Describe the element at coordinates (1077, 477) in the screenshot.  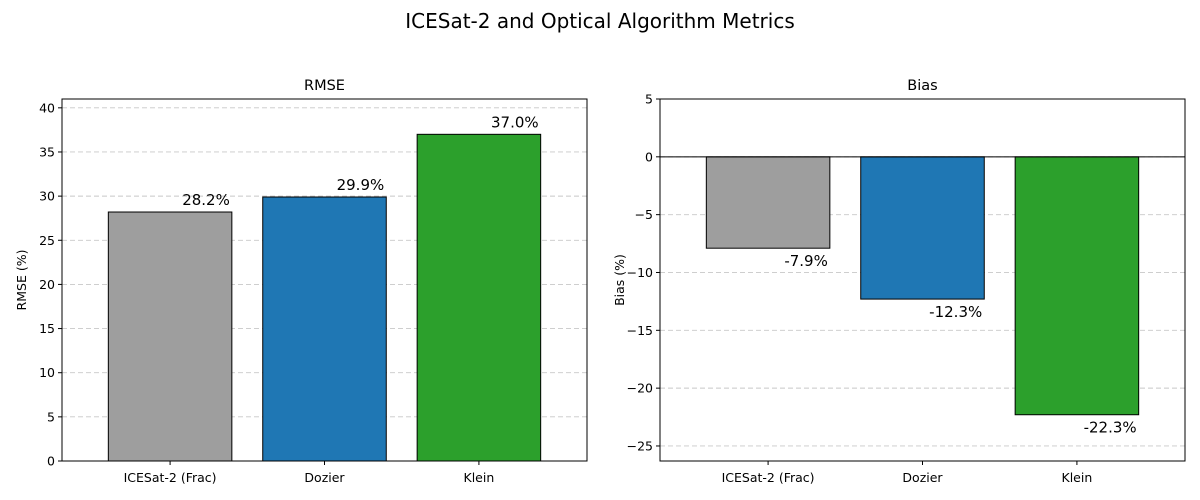
I see `bias-x-tick-label: Klein` at that location.